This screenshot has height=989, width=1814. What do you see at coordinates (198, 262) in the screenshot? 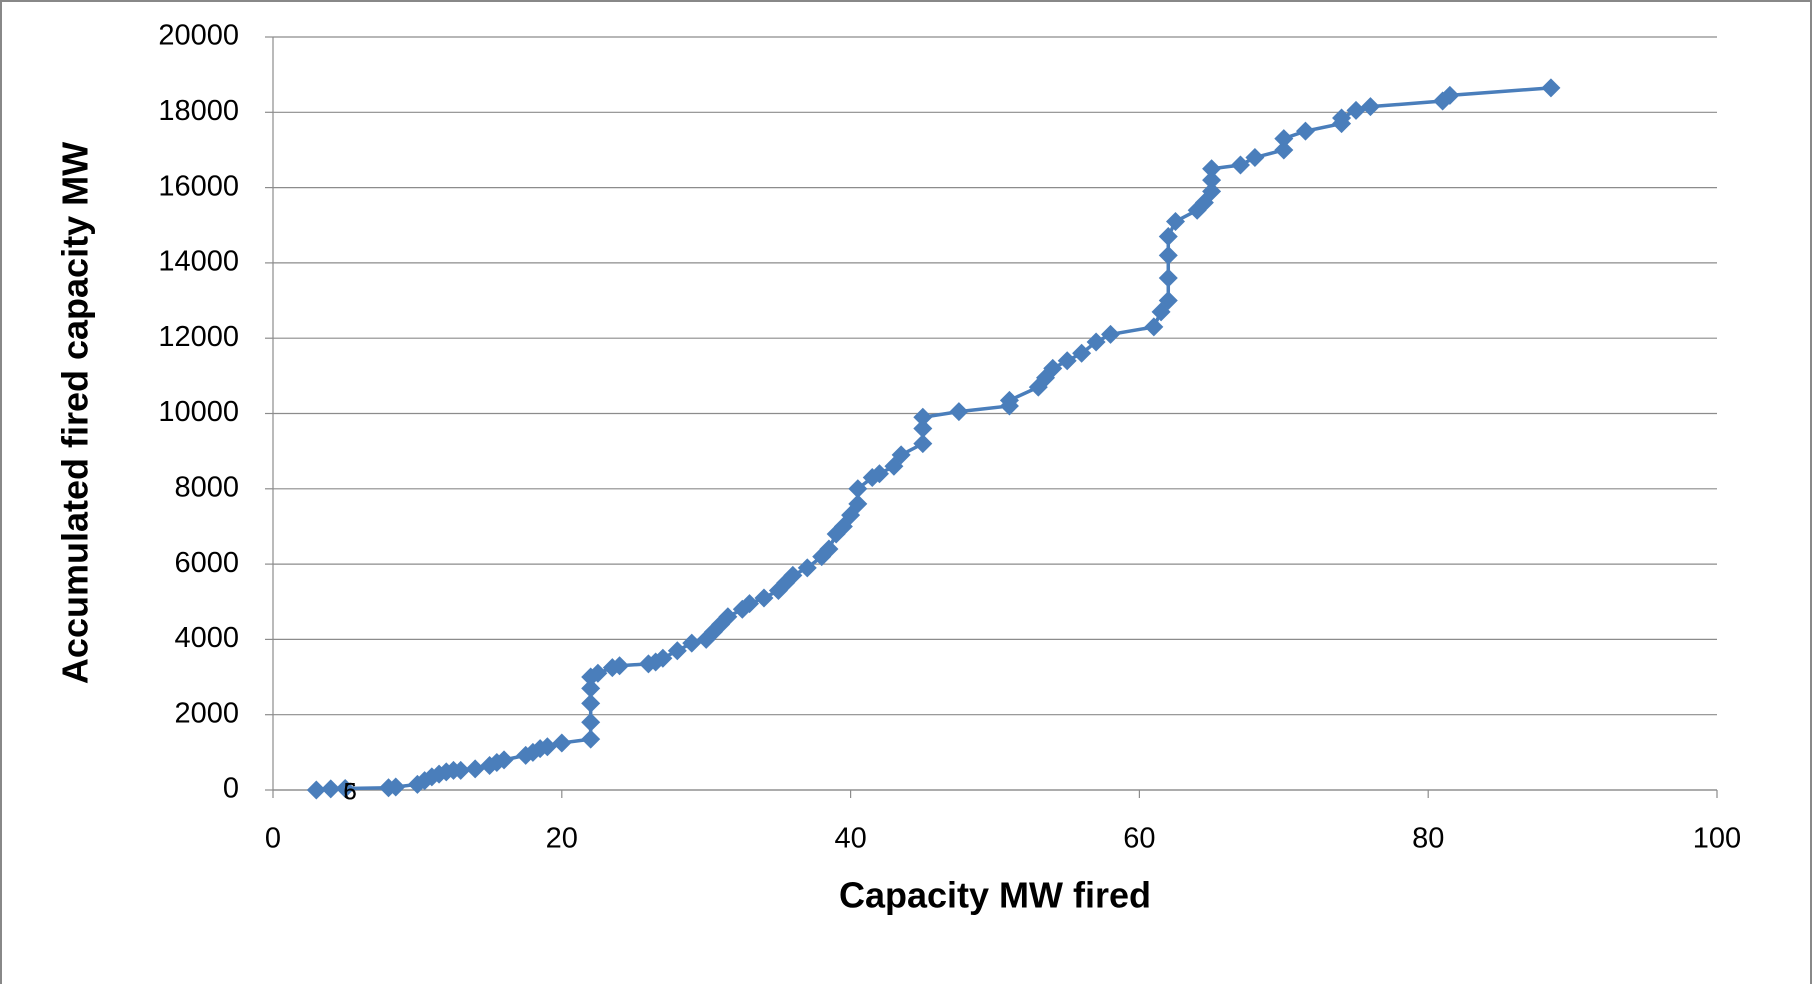
I see `y-tick-label: 14000` at bounding box center [198, 262].